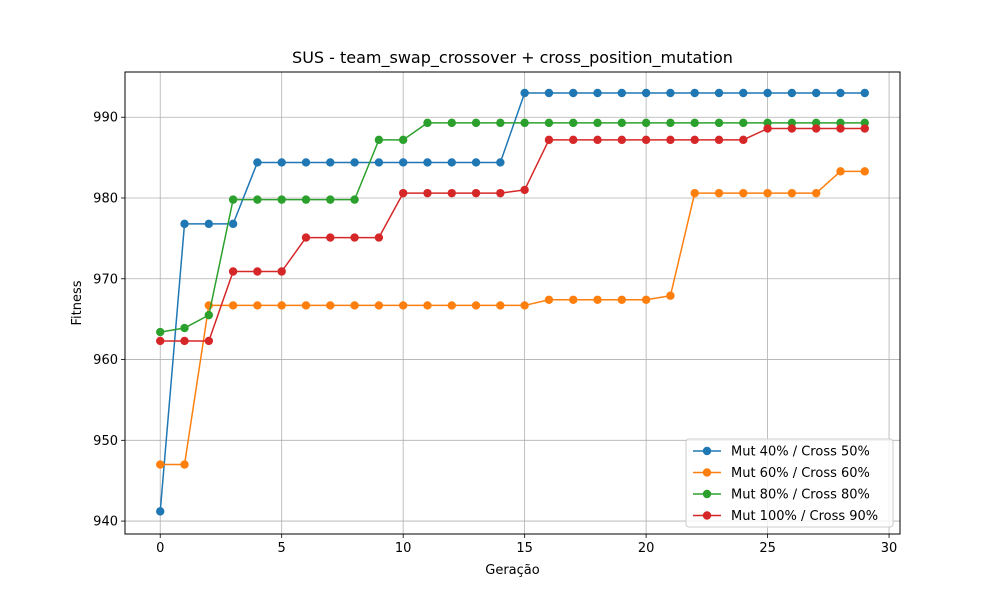 The height and width of the screenshot is (604, 1000). What do you see at coordinates (800, 473) in the screenshot?
I see `legend-label: Mut 60% / Cross 60%` at bounding box center [800, 473].